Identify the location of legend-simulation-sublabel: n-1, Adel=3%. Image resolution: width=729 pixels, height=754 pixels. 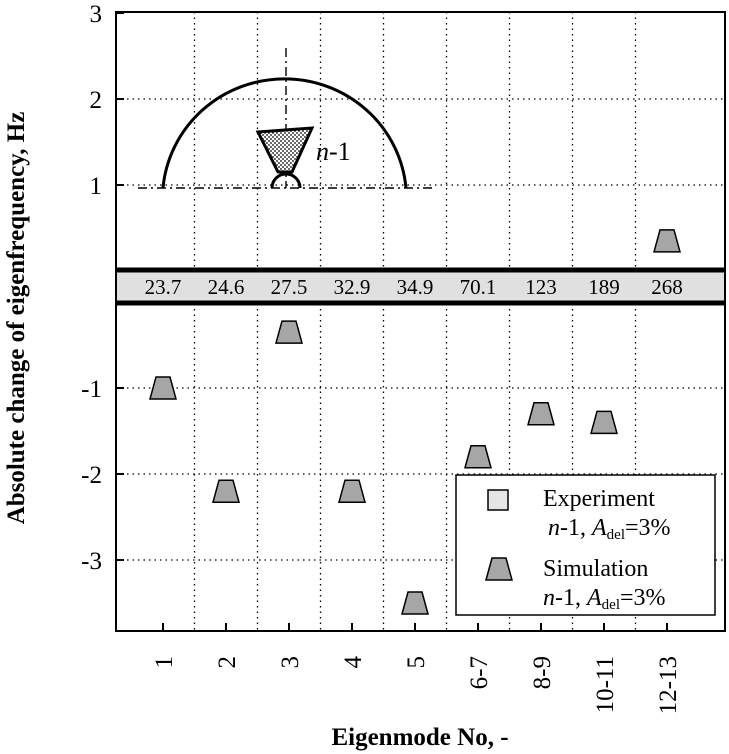
(604, 599).